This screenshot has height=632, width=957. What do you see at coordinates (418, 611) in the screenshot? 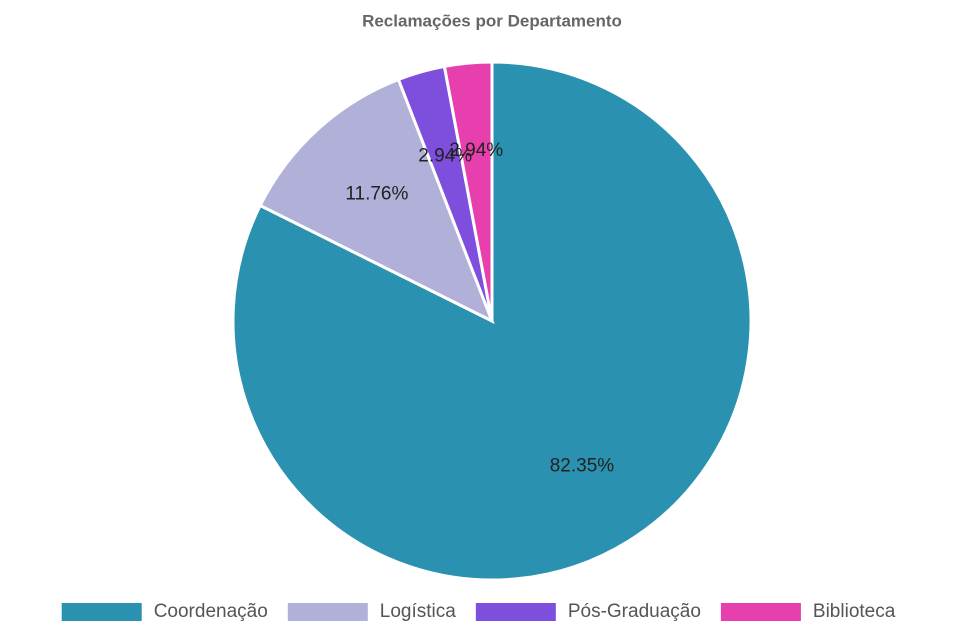
I see `legend-label: Logística` at bounding box center [418, 611].